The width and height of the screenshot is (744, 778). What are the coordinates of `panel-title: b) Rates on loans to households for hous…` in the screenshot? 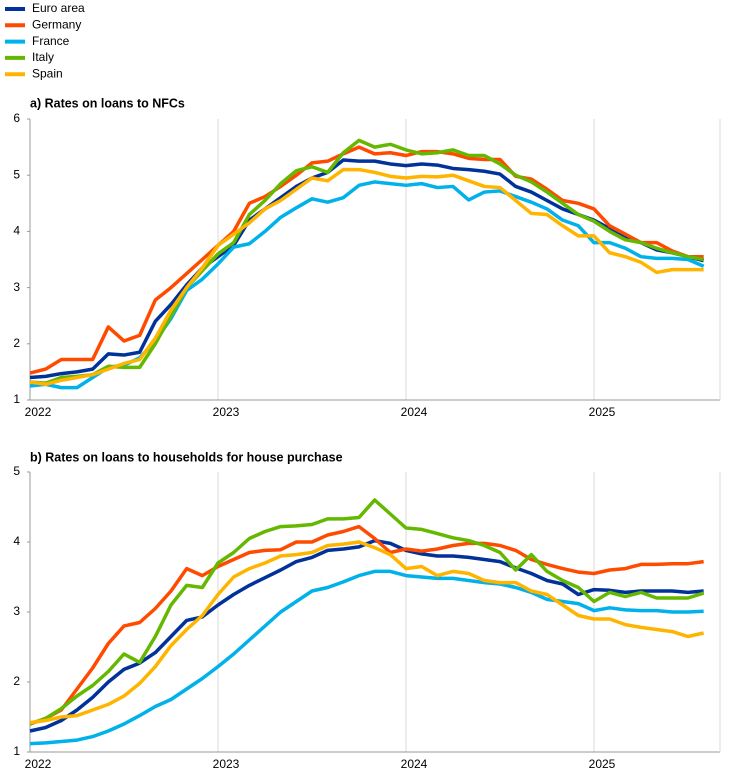 It's located at (186, 457).